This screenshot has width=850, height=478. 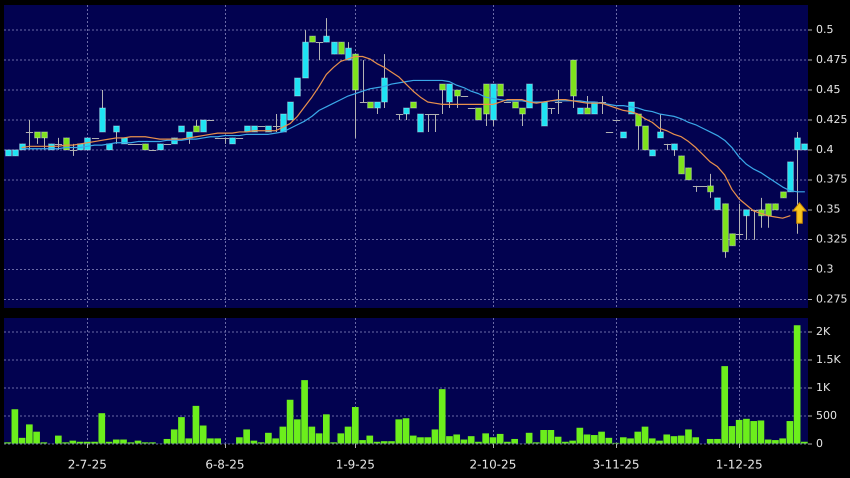 What do you see at coordinates (832, 179) in the screenshot?
I see `y-tick-label: 0.375` at bounding box center [832, 179].